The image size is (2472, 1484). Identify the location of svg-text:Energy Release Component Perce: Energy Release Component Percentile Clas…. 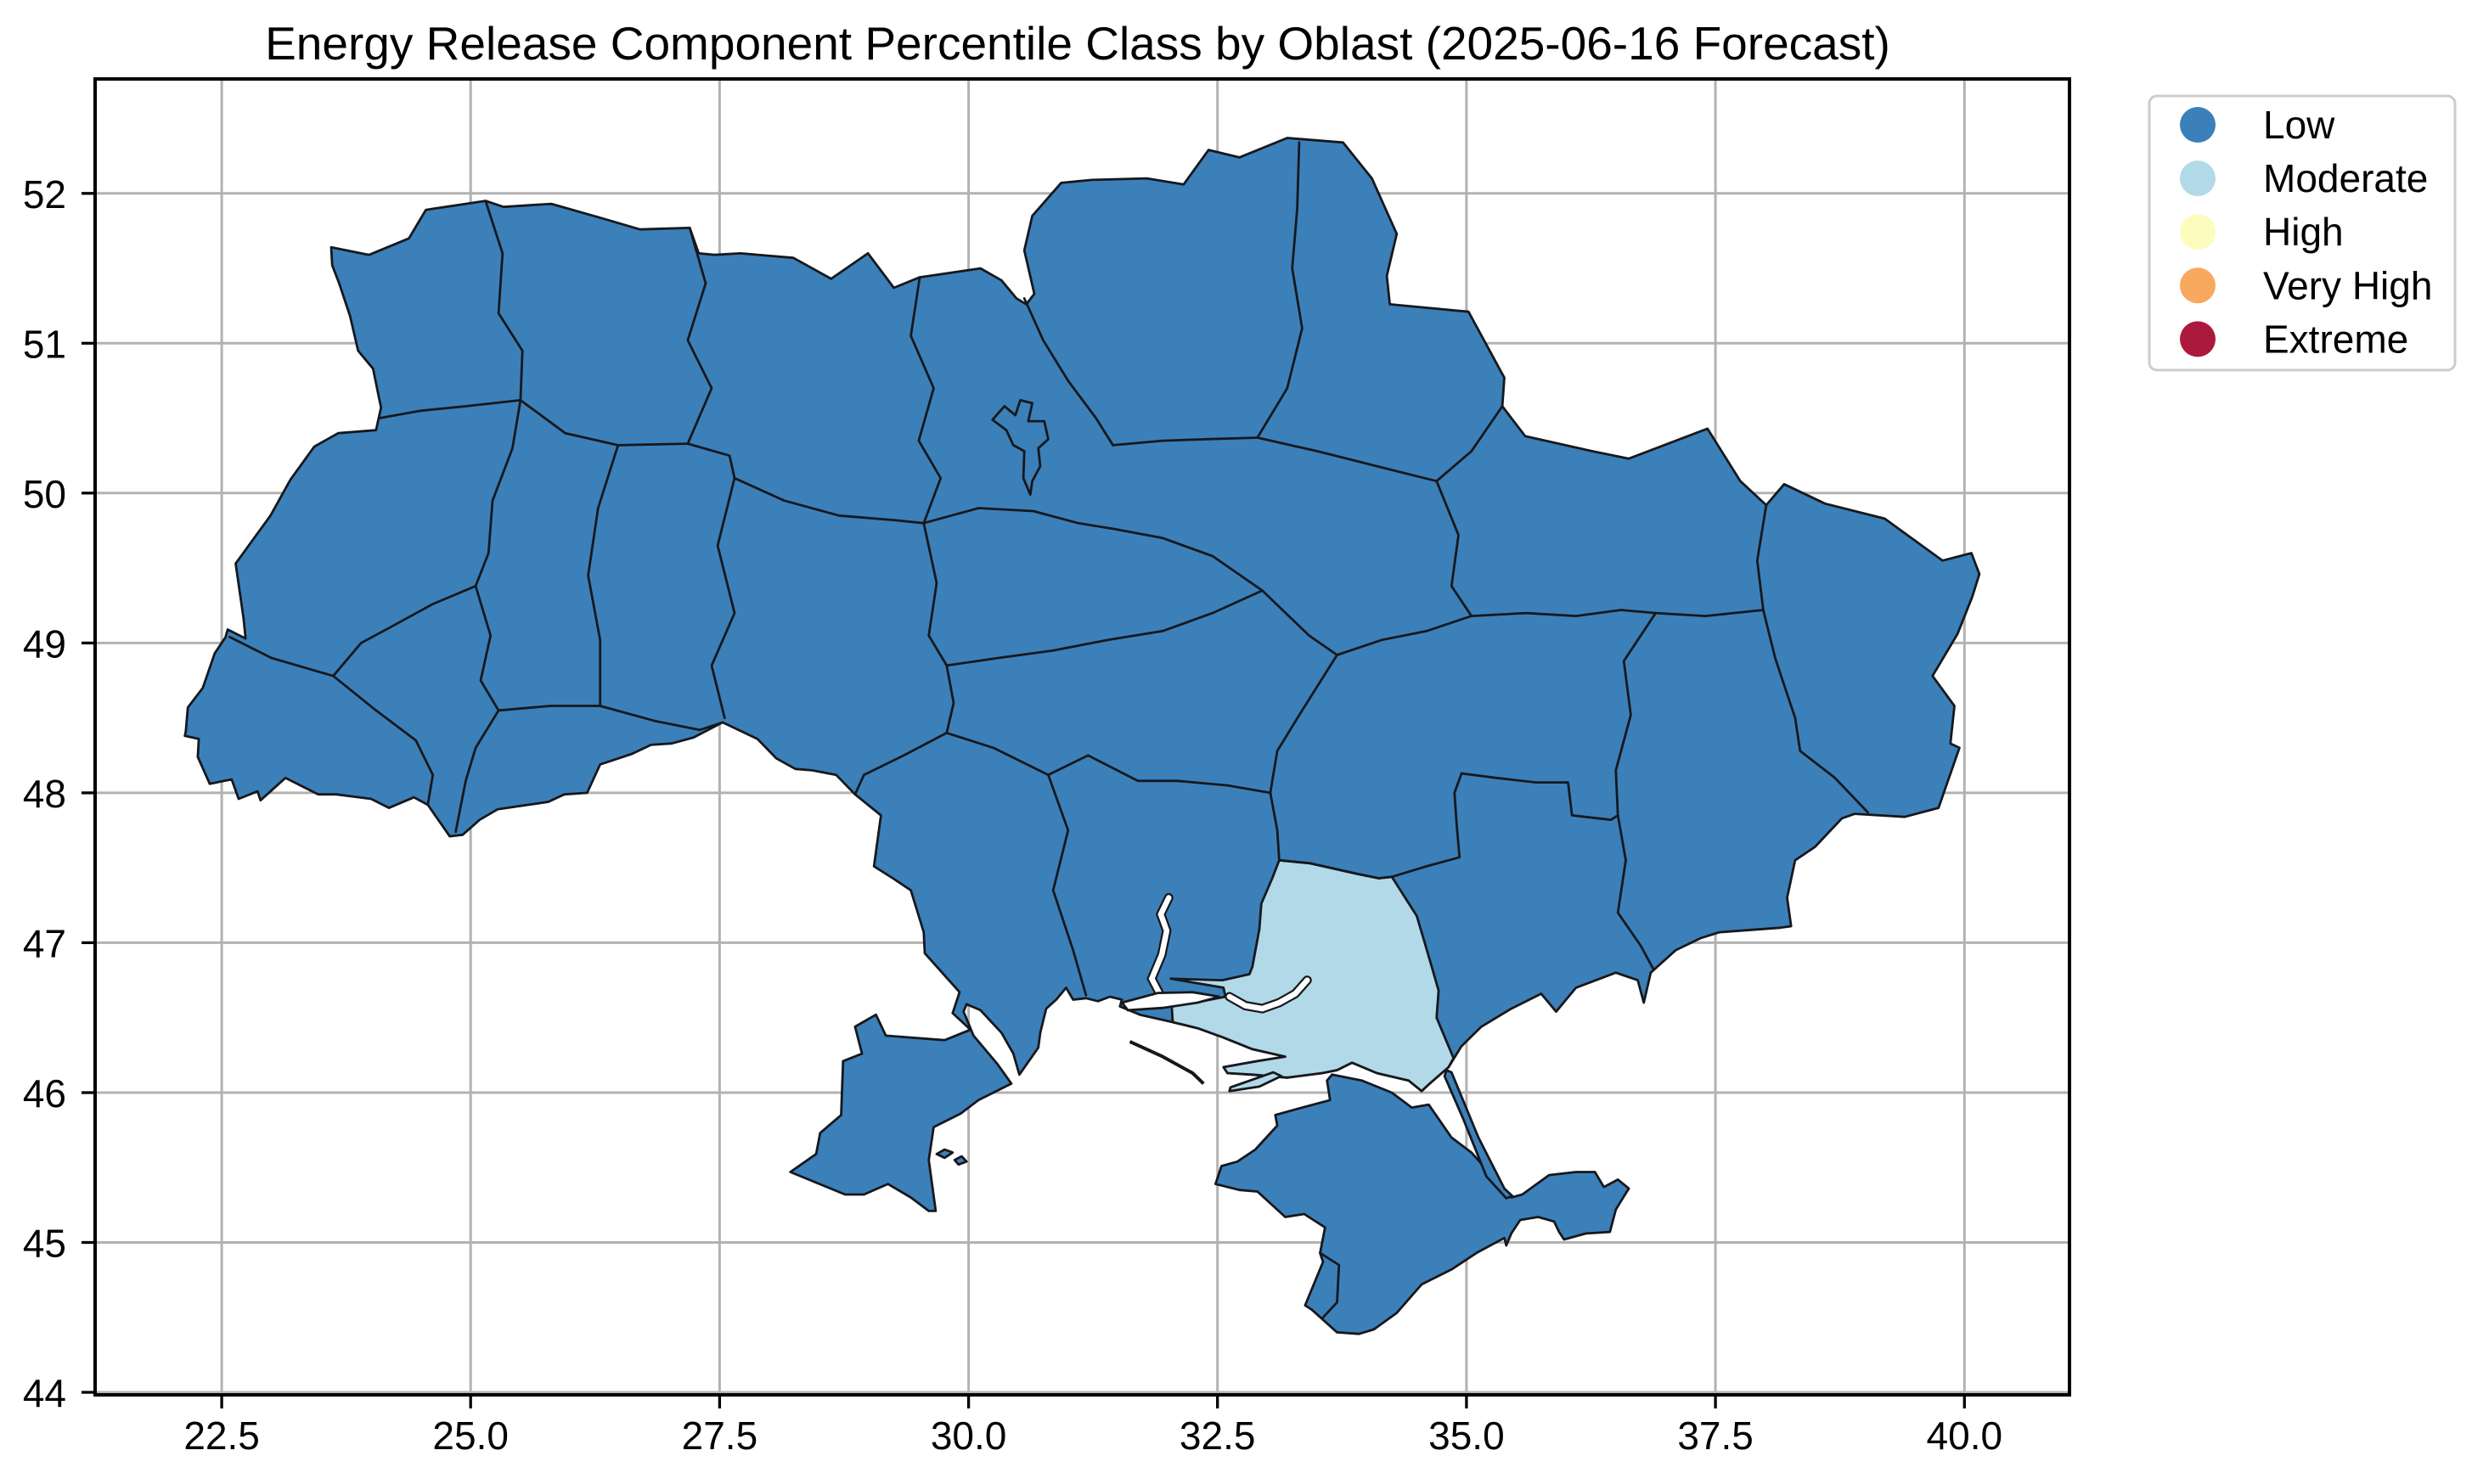
(1077, 43).